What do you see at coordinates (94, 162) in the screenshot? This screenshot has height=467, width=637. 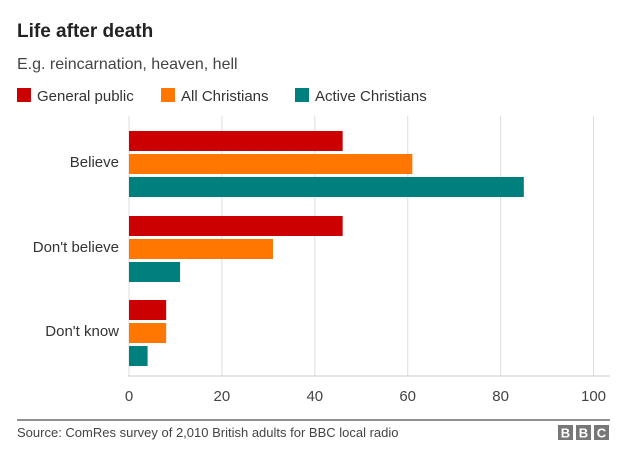 I see `category-label: Believe` at bounding box center [94, 162].